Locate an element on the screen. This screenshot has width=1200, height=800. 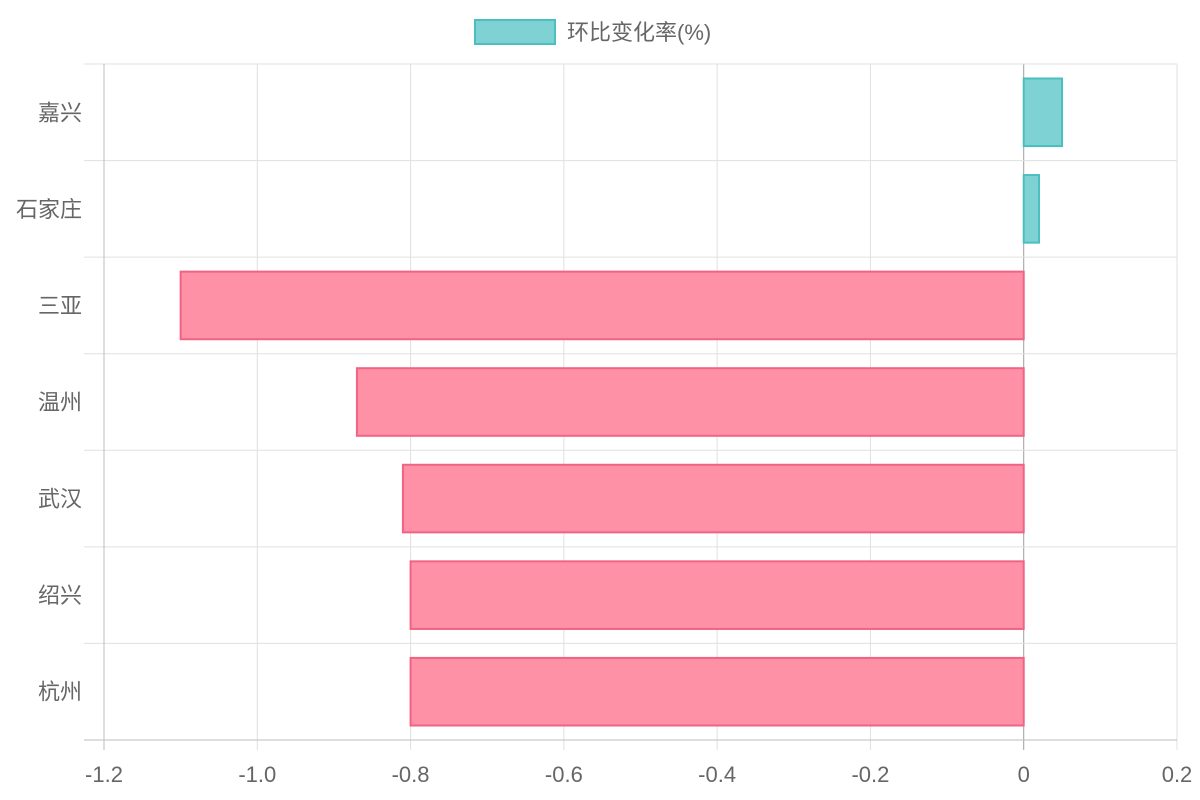
legend: 环比变化率(%) is located at coordinates (592, 32).